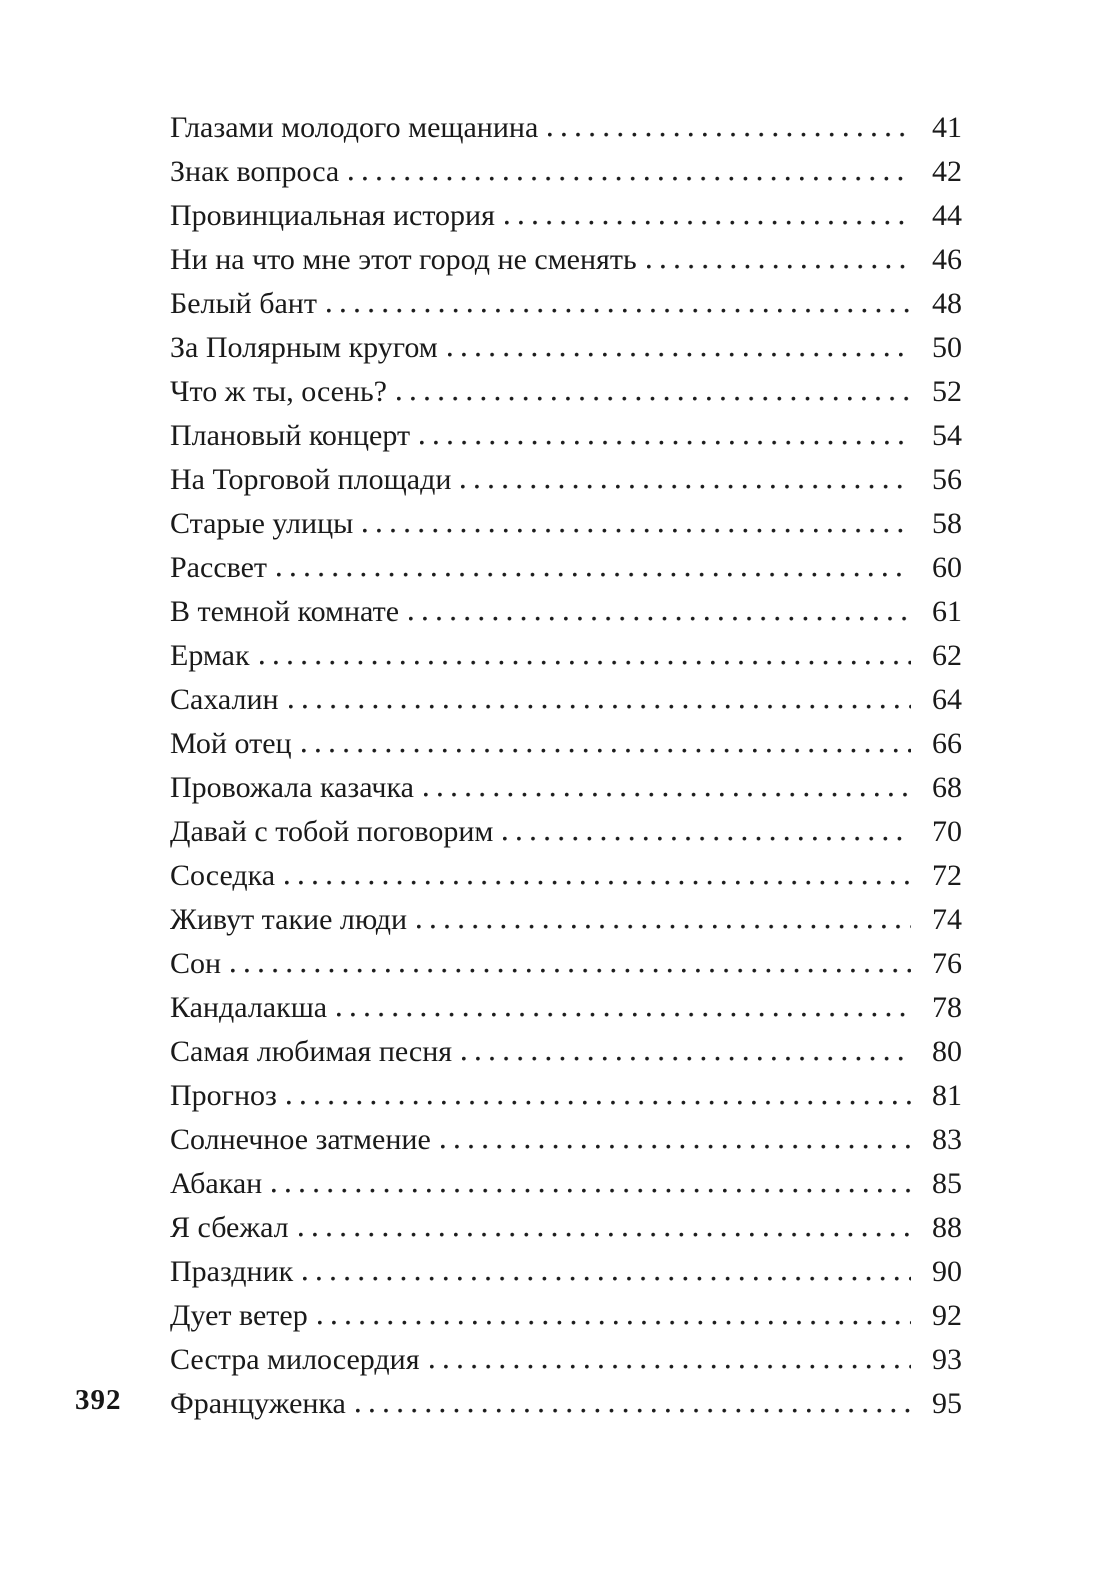 The width and height of the screenshot is (1100, 1578). What do you see at coordinates (566, 1360) in the screenshot?
I see `toc-entry: Сестра милосердия 93` at bounding box center [566, 1360].